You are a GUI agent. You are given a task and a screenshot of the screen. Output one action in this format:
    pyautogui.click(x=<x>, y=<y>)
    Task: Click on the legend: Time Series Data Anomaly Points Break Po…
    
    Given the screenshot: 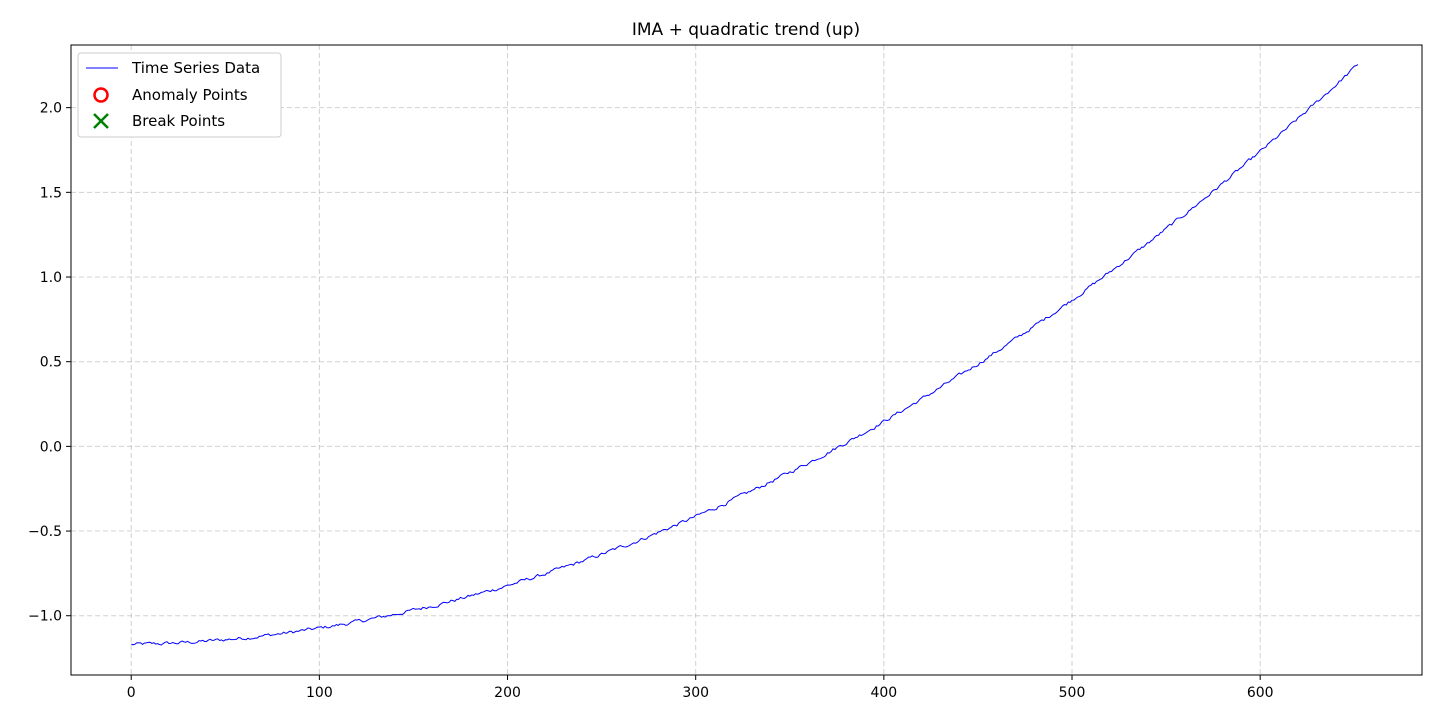 What is the action you would take?
    pyautogui.click(x=179, y=95)
    